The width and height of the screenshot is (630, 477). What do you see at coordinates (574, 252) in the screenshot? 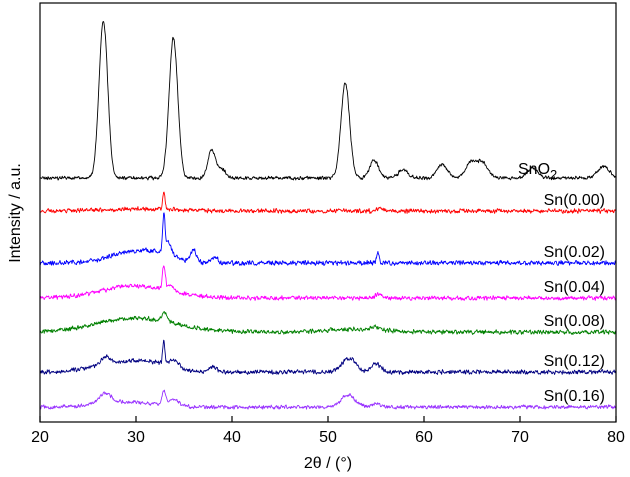
I see `series-label-sn-0-02-: Sn(0.02)` at bounding box center [574, 252].